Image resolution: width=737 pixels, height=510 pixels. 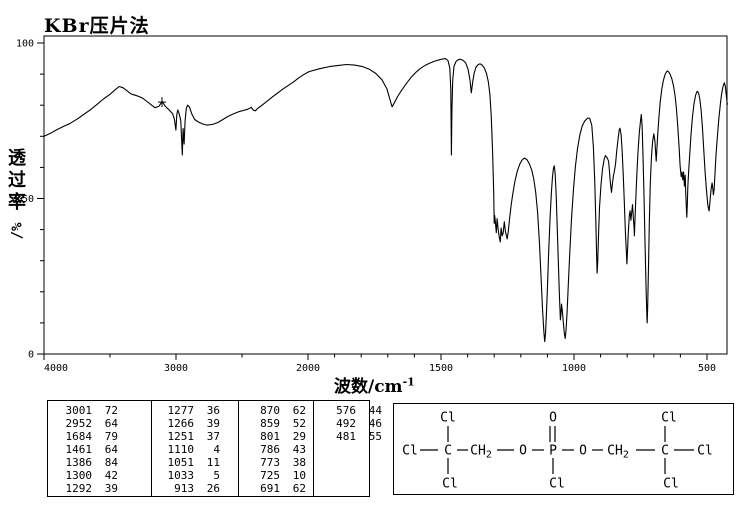 I want to click on peak-transmittance: 26, so click(x=213, y=488).